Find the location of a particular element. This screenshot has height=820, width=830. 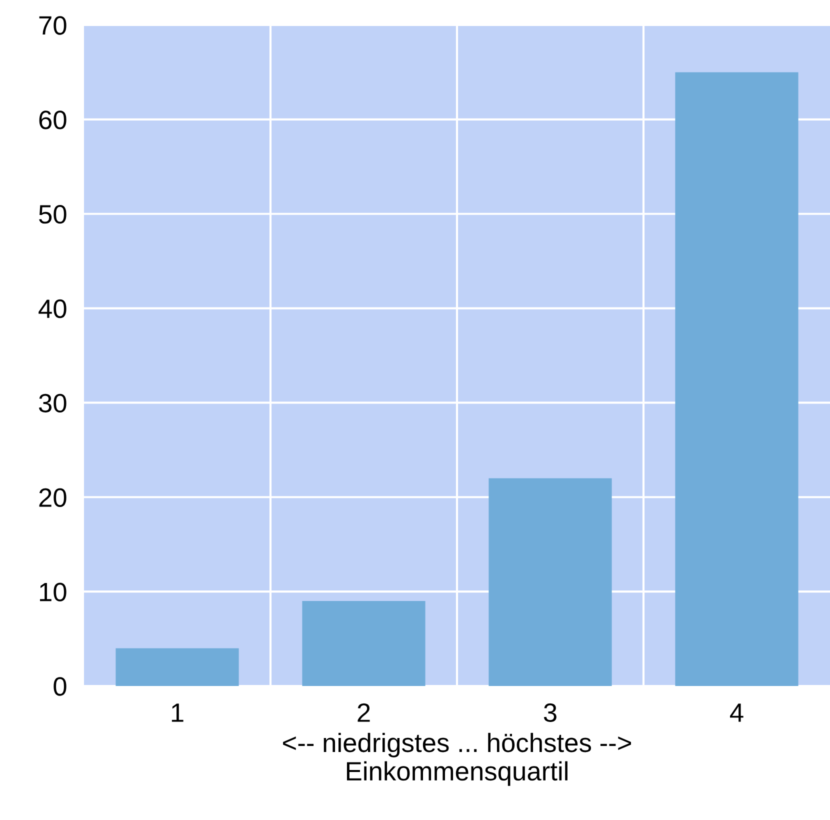

y-tick-label: 50 is located at coordinates (52, 214).